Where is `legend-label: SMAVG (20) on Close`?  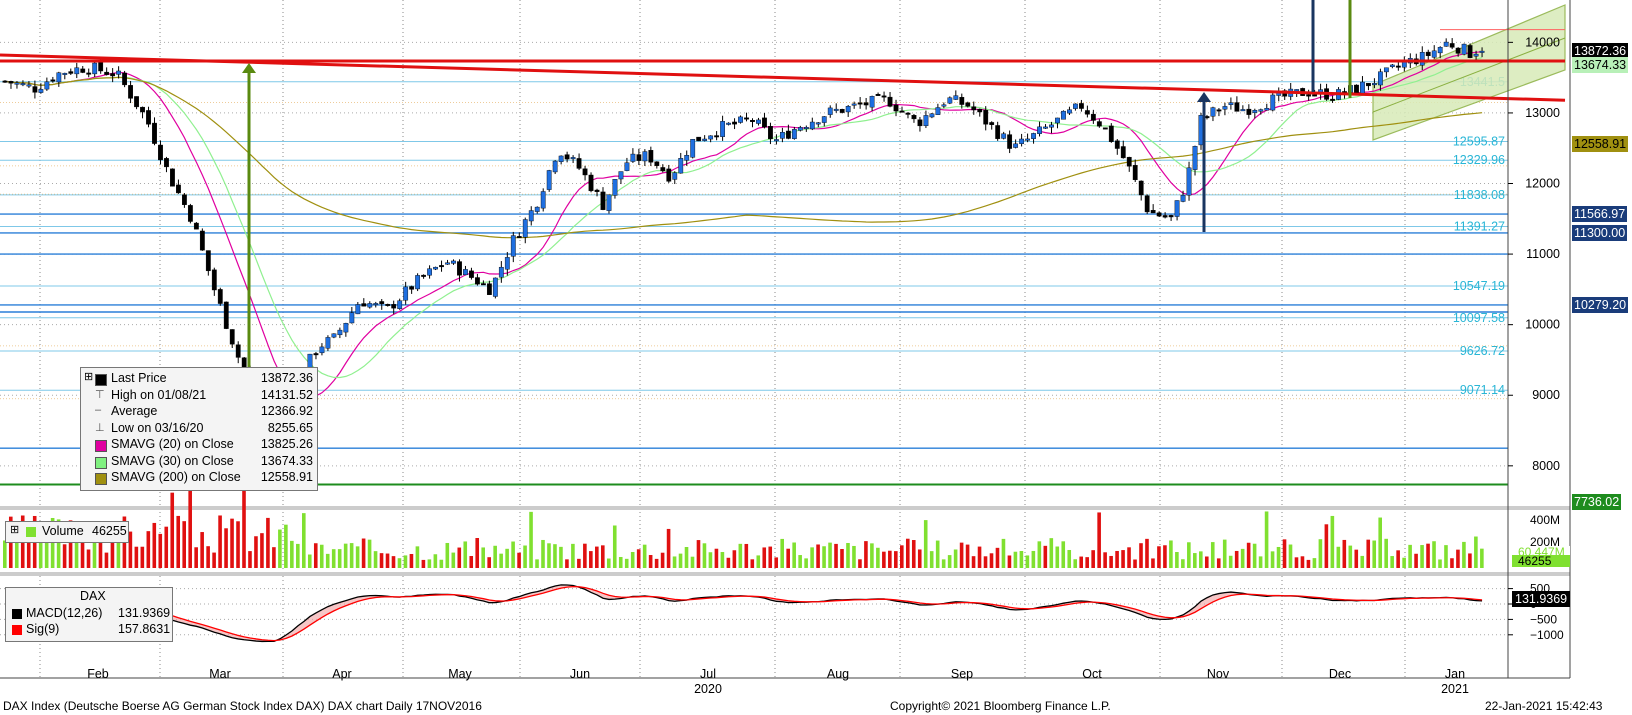 legend-label: SMAVG (20) on Close is located at coordinates (172, 444).